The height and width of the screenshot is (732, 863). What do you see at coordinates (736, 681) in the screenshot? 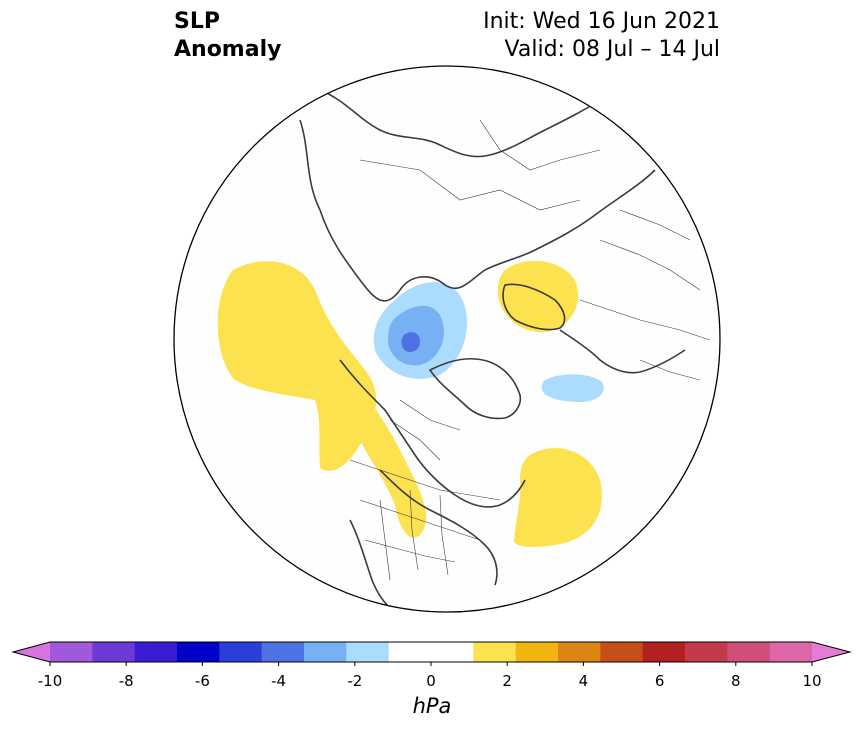
I see `colorbar-tick-label: 8` at bounding box center [736, 681].